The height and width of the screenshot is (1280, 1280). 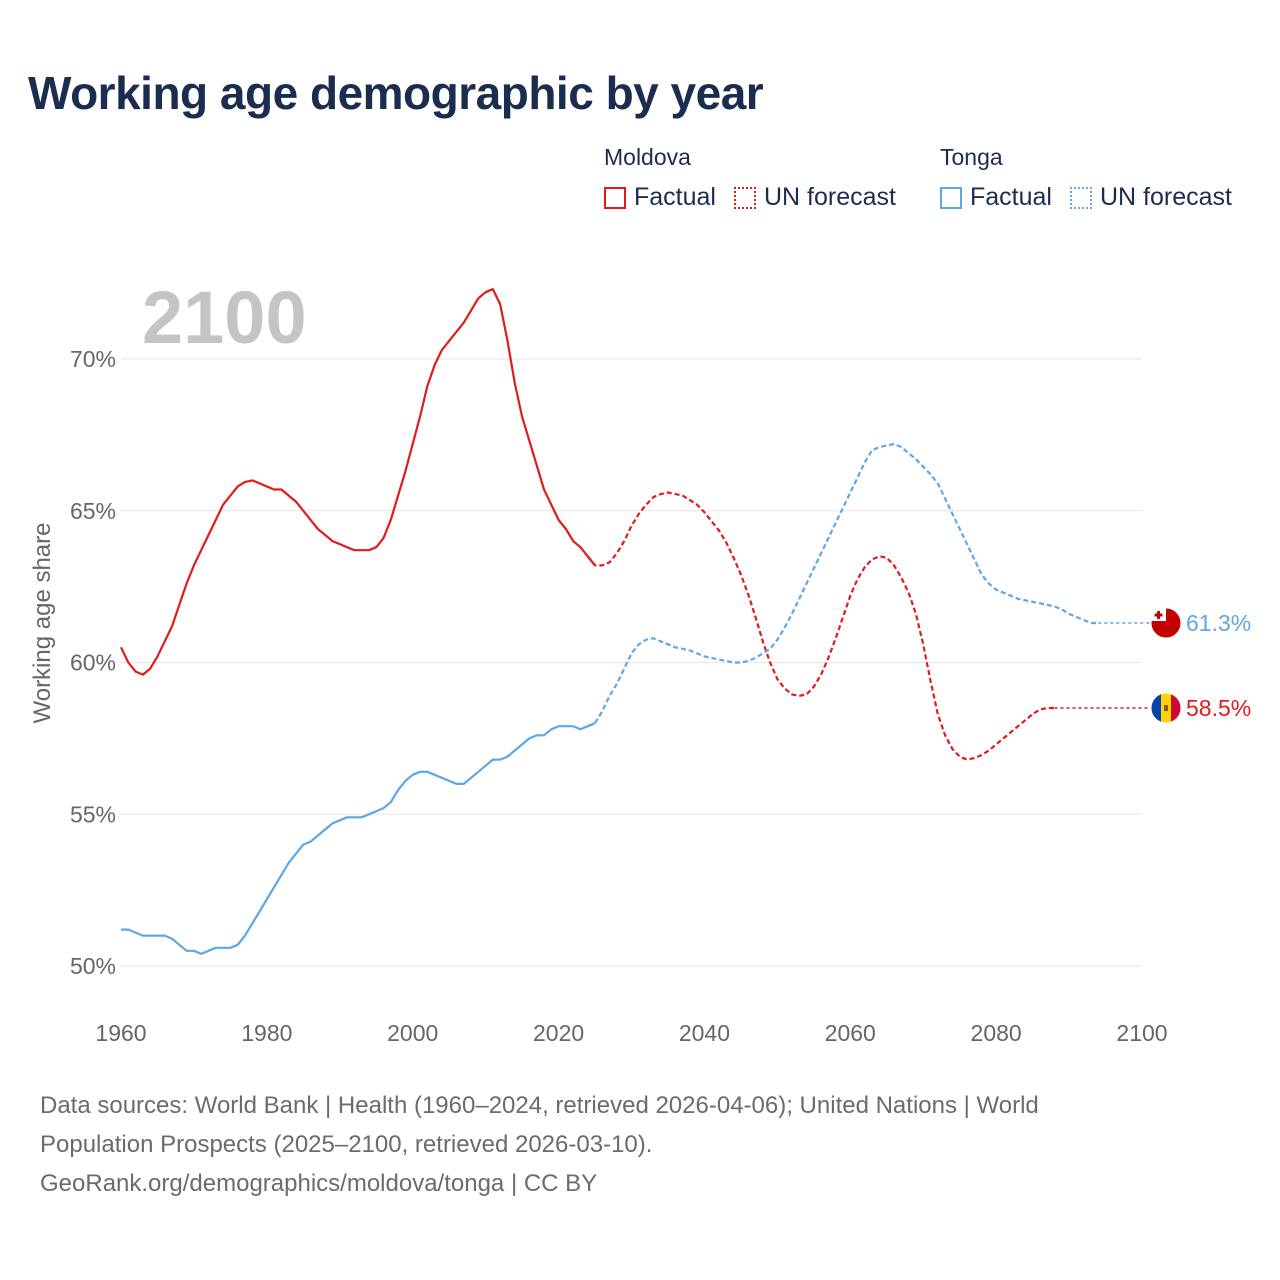 What do you see at coordinates (996, 1033) in the screenshot?
I see `x-tick-label: 2080` at bounding box center [996, 1033].